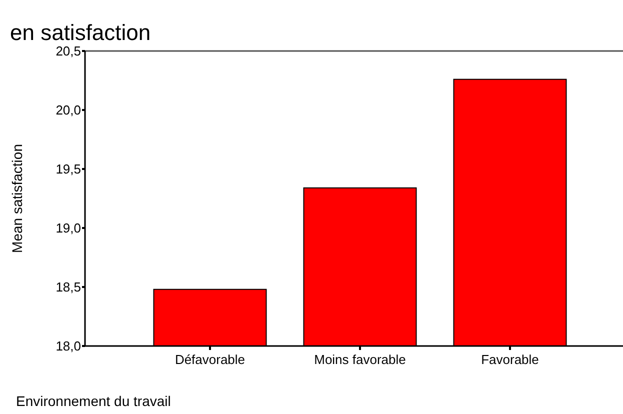 This screenshot has width=623, height=414. Describe the element at coordinates (68, 228) in the screenshot. I see `y-tick-label: 19,0` at that location.